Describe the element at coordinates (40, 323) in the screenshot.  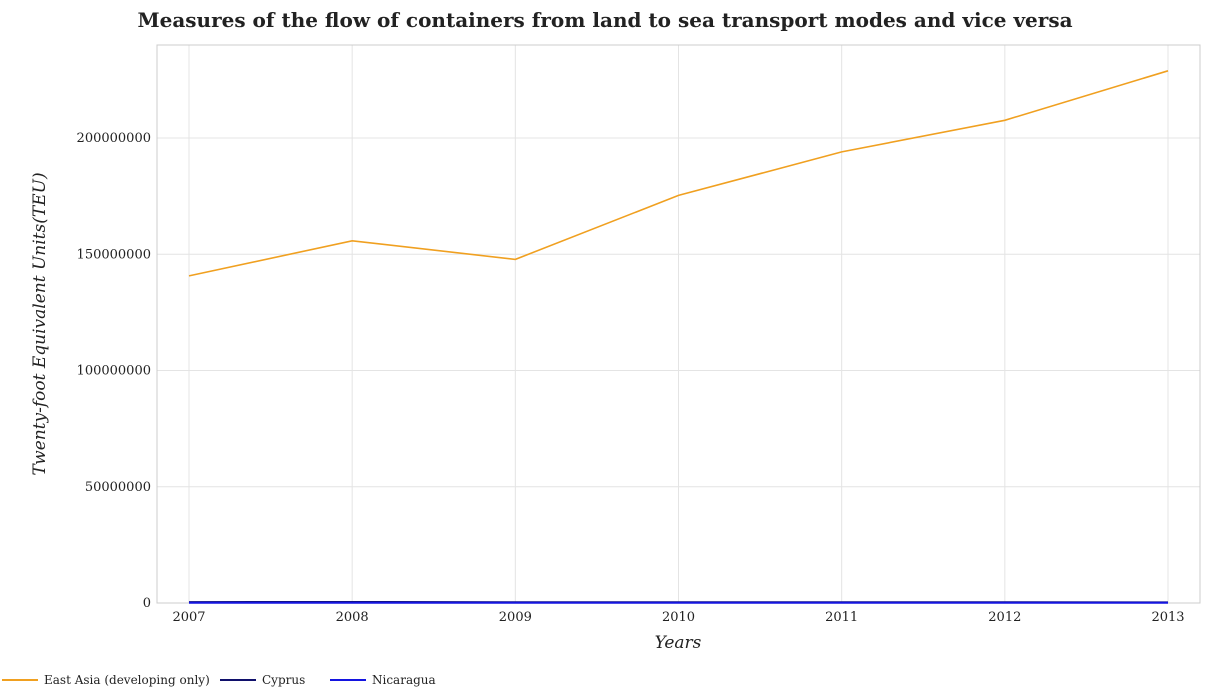
I see `y-axis-title: Twenty-foot Equivalent Units(TEU)` at that location.